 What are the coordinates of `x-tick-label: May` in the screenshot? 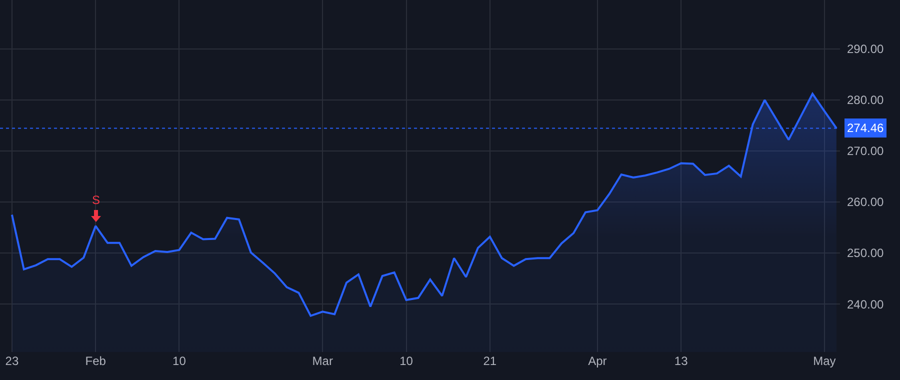 It's located at (824, 361).